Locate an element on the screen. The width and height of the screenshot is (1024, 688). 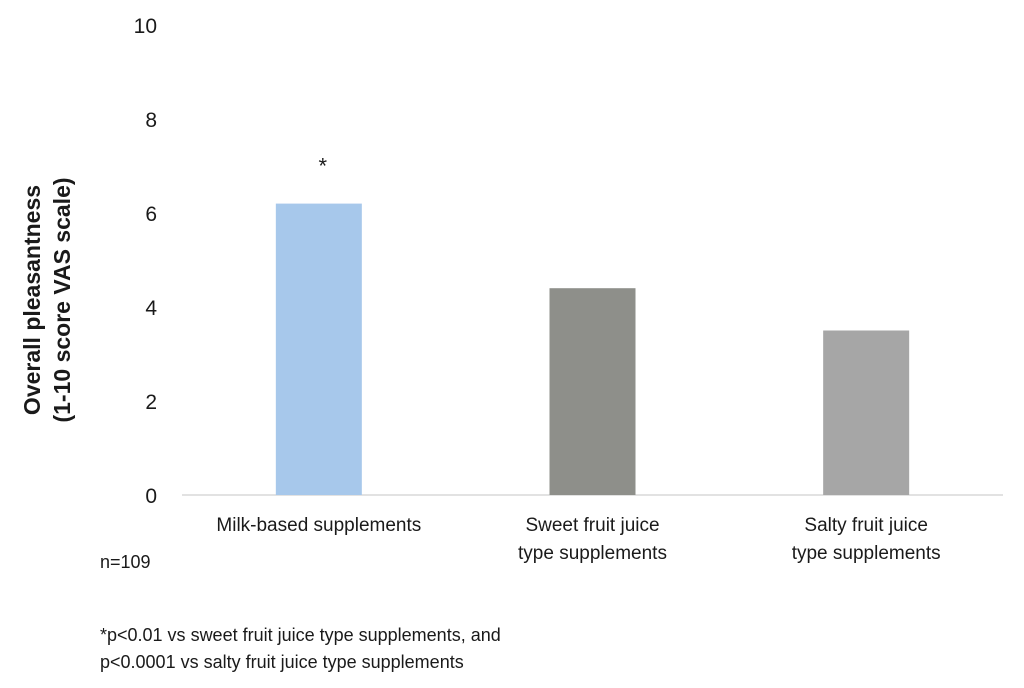
bar-annotations: * is located at coordinates (323, 166).